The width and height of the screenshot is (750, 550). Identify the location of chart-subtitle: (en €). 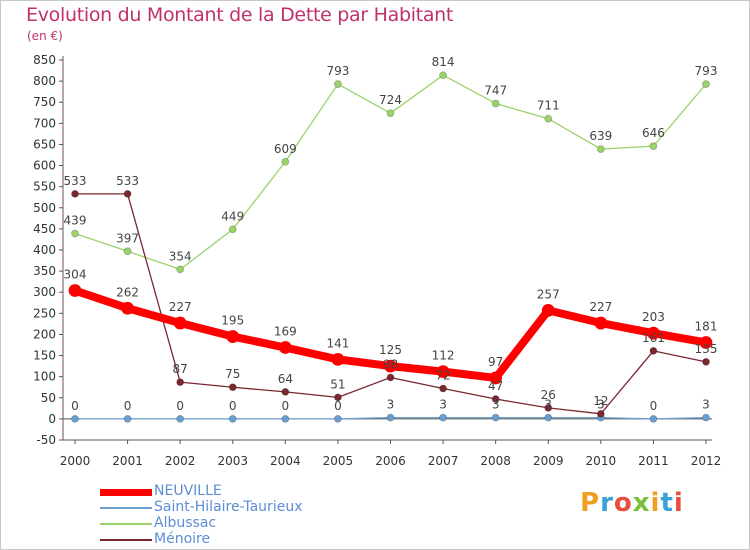
(45, 36).